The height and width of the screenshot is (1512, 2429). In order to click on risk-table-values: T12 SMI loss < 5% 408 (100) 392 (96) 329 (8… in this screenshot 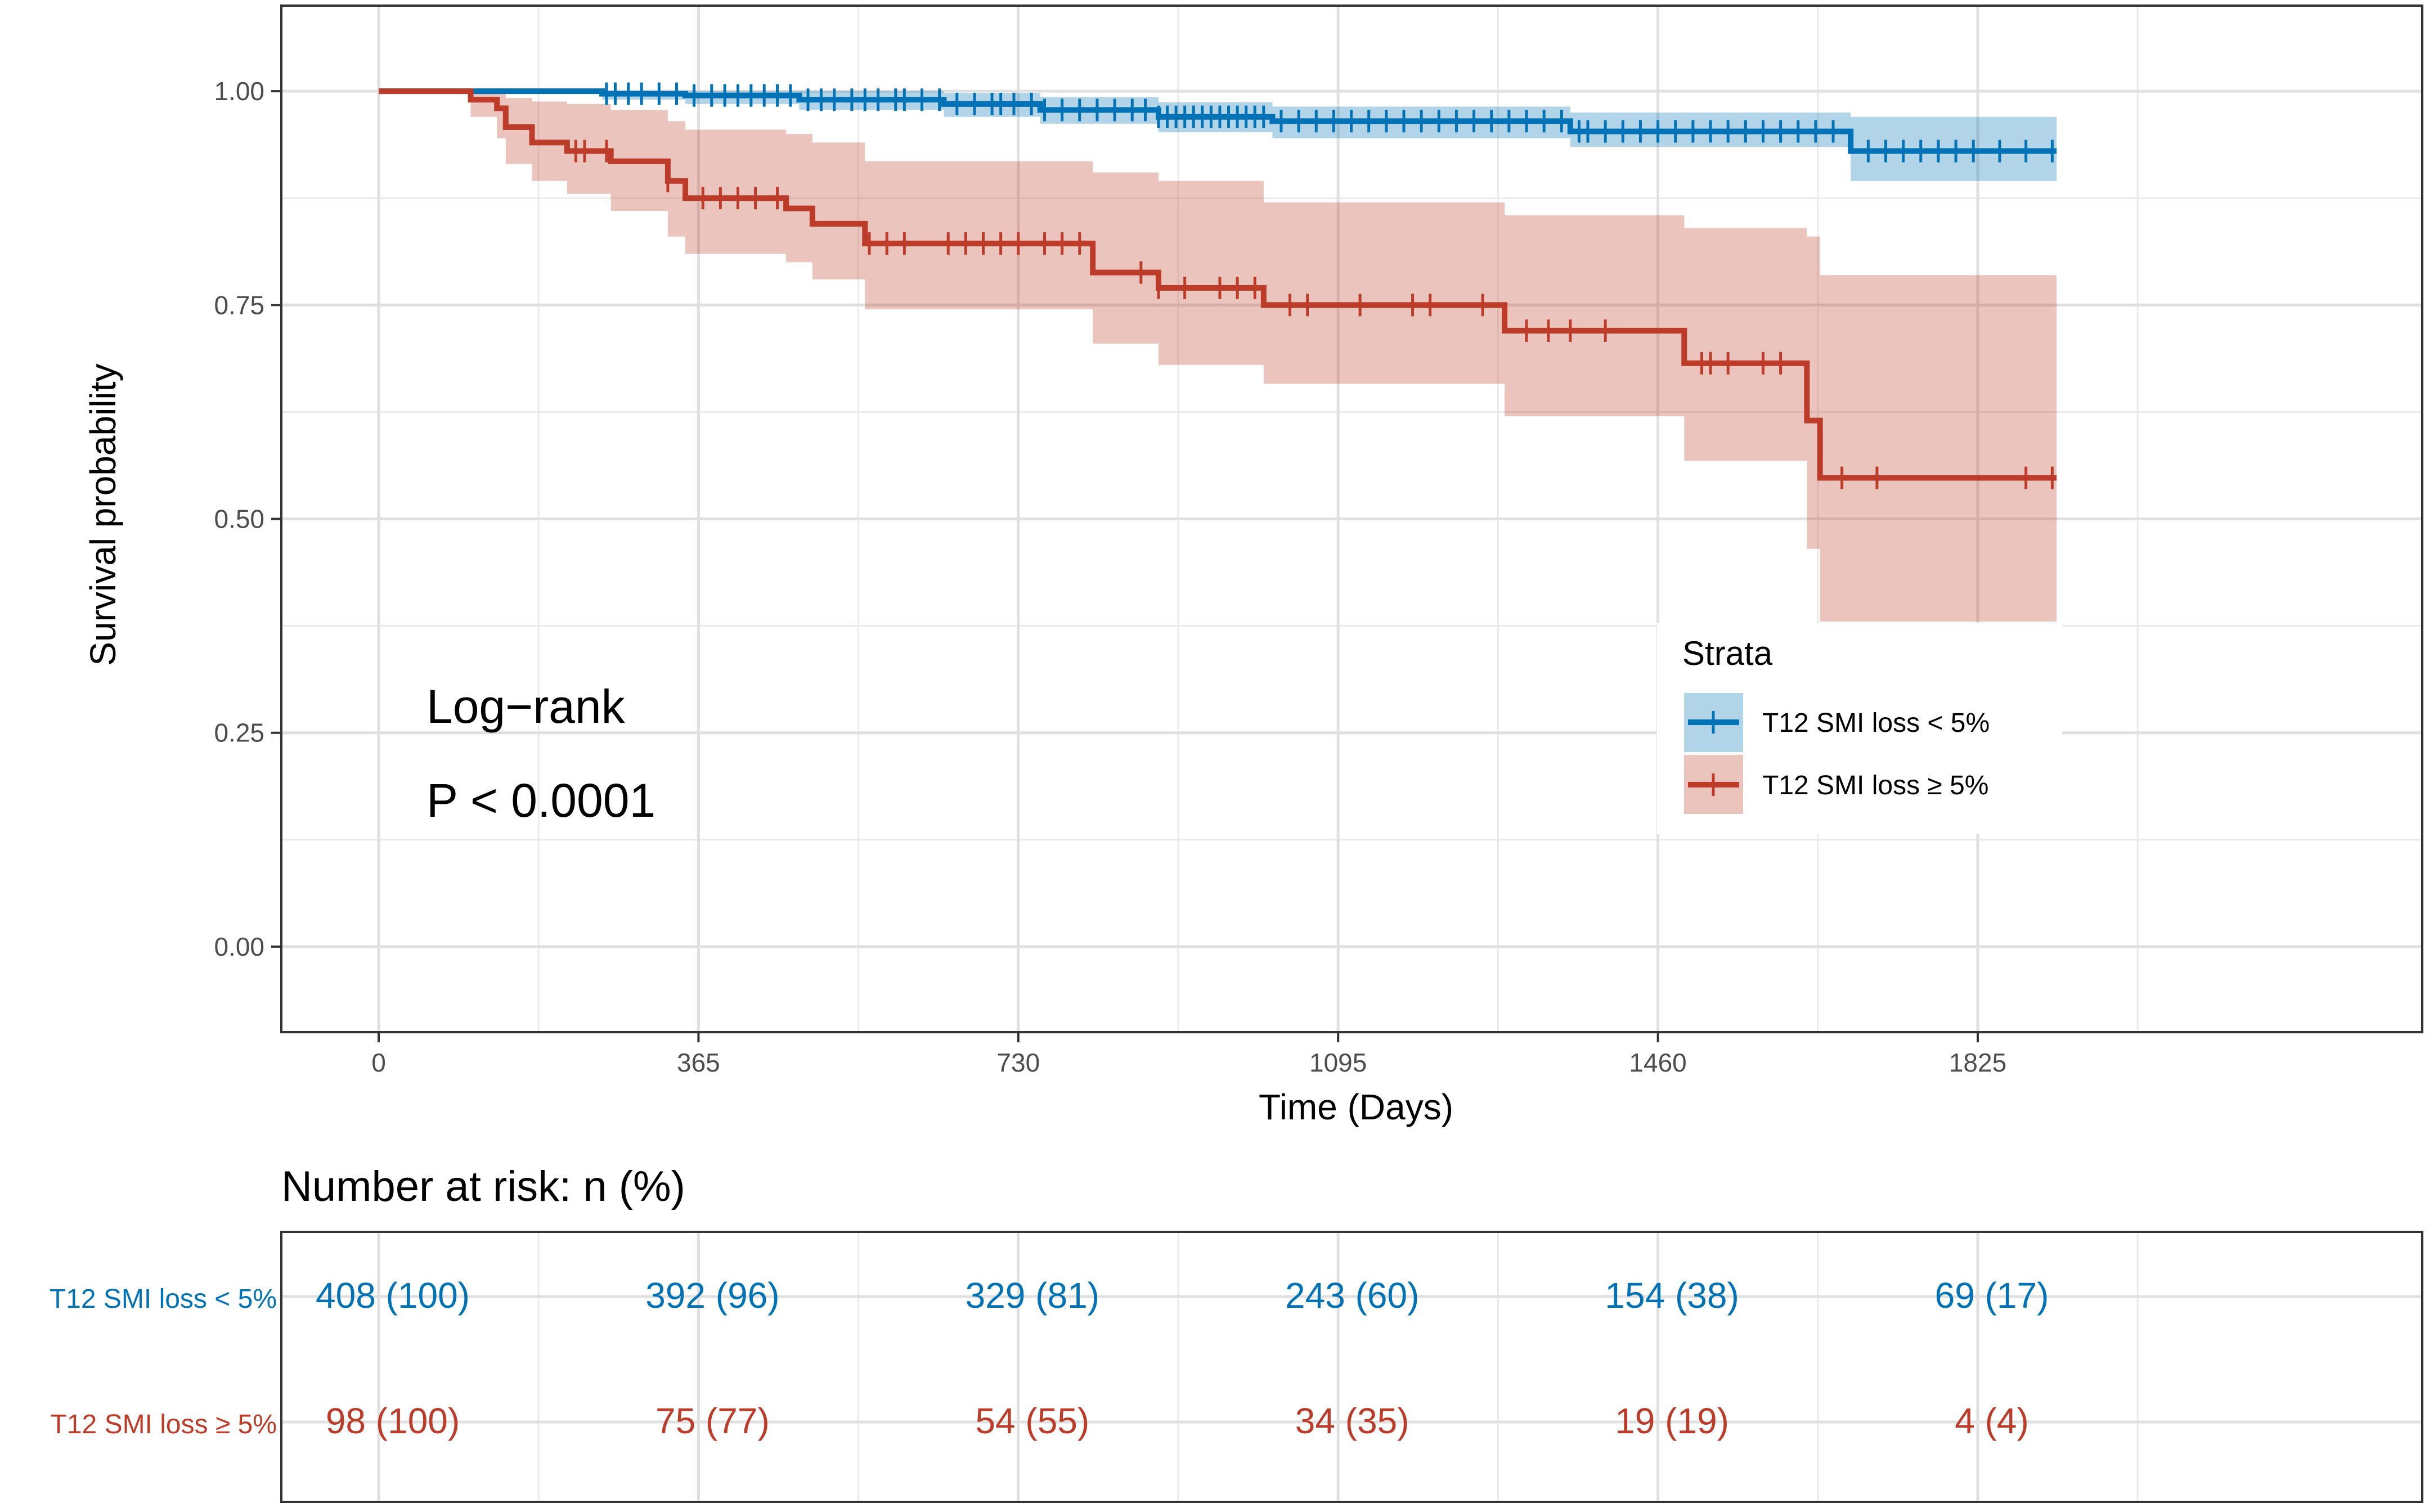, I will do `click(1049, 1358)`.